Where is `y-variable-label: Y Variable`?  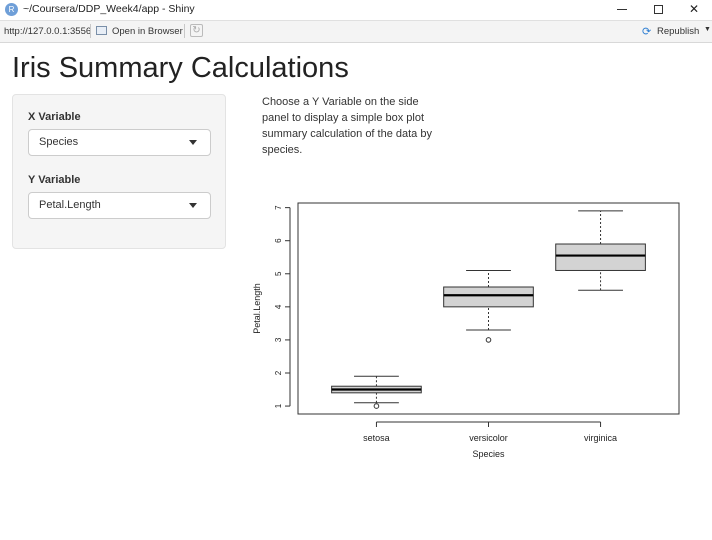 y-variable-label: Y Variable is located at coordinates (54, 180).